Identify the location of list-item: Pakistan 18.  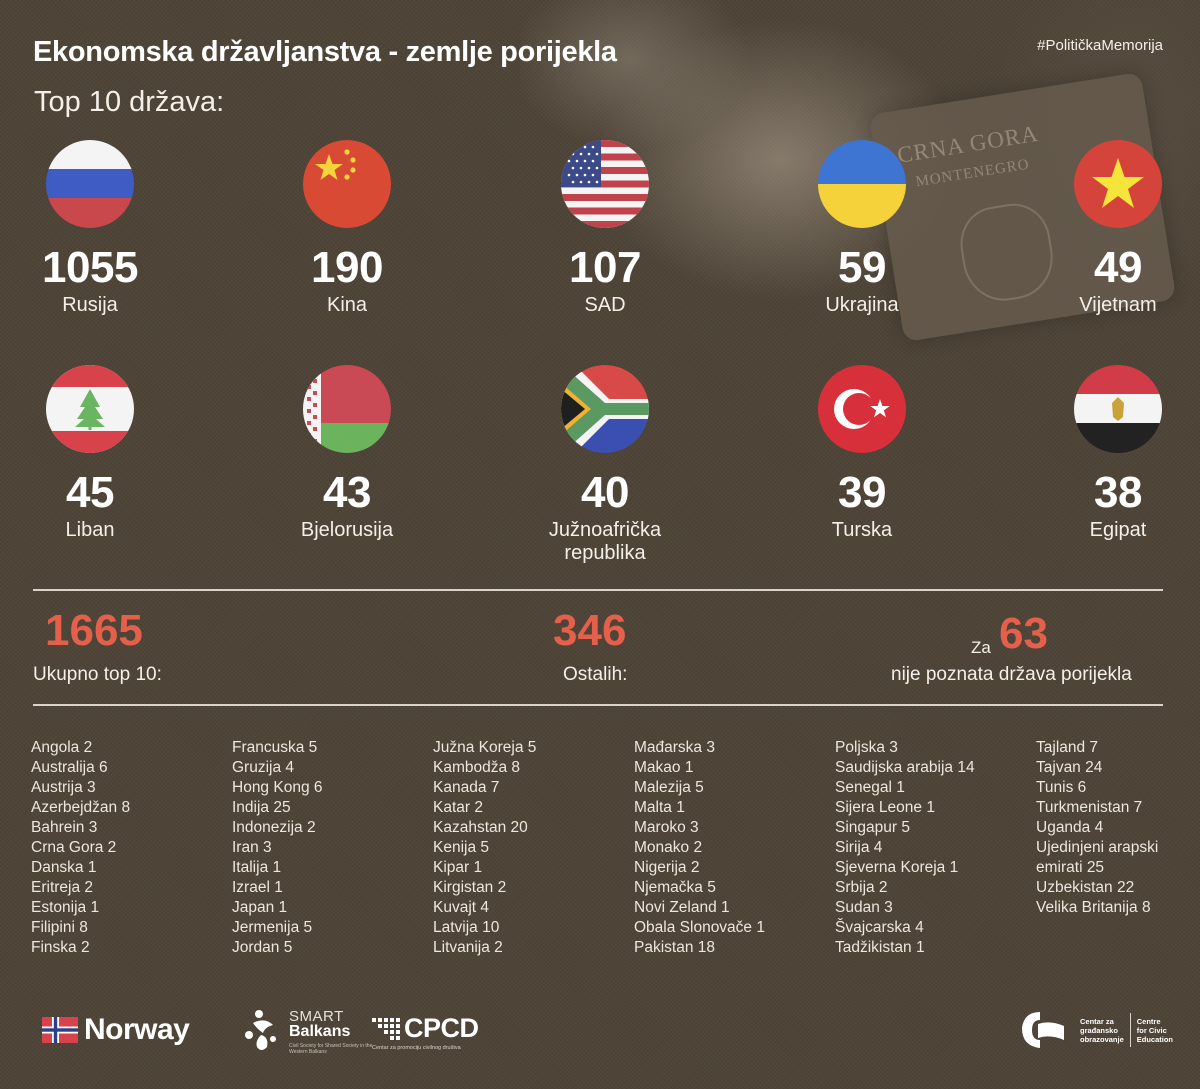
(674, 947).